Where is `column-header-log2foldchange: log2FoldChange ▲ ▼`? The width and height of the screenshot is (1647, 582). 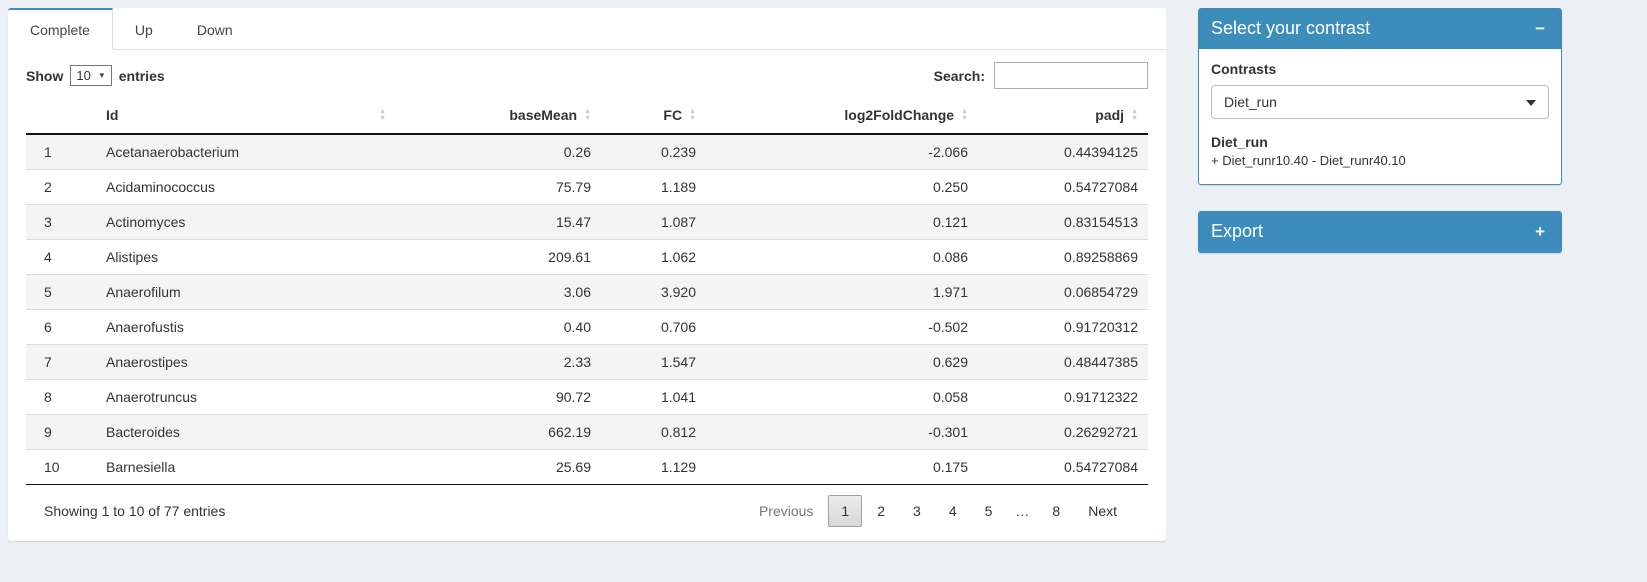
column-header-log2foldchange: log2FoldChange ▲ ▼ is located at coordinates (842, 116).